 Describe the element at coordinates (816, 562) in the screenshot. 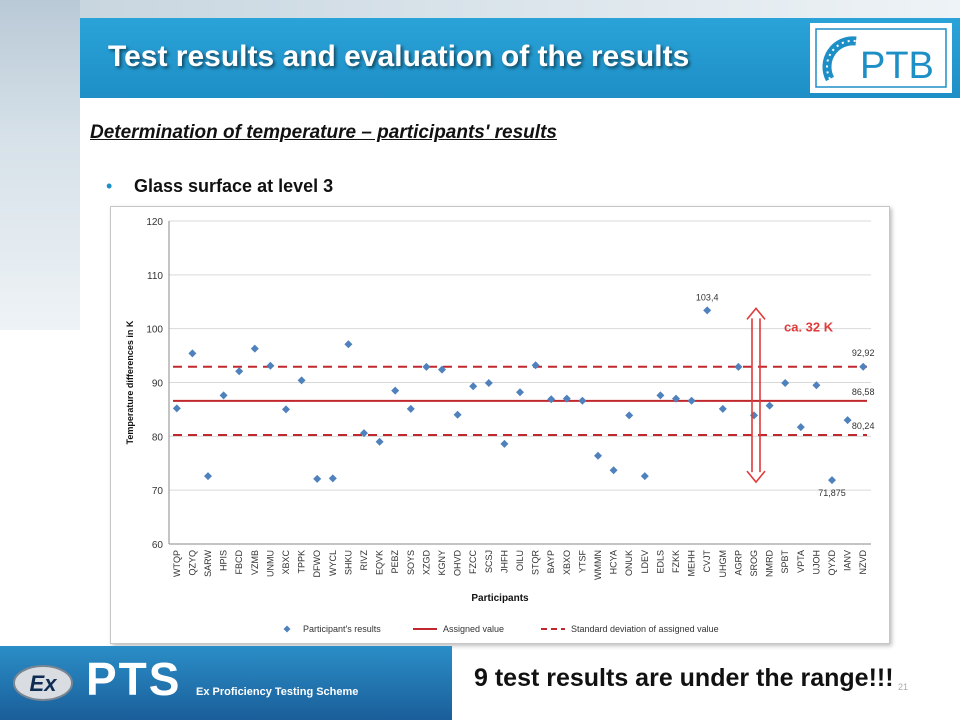

I see `x-tick-label: UJOH` at that location.